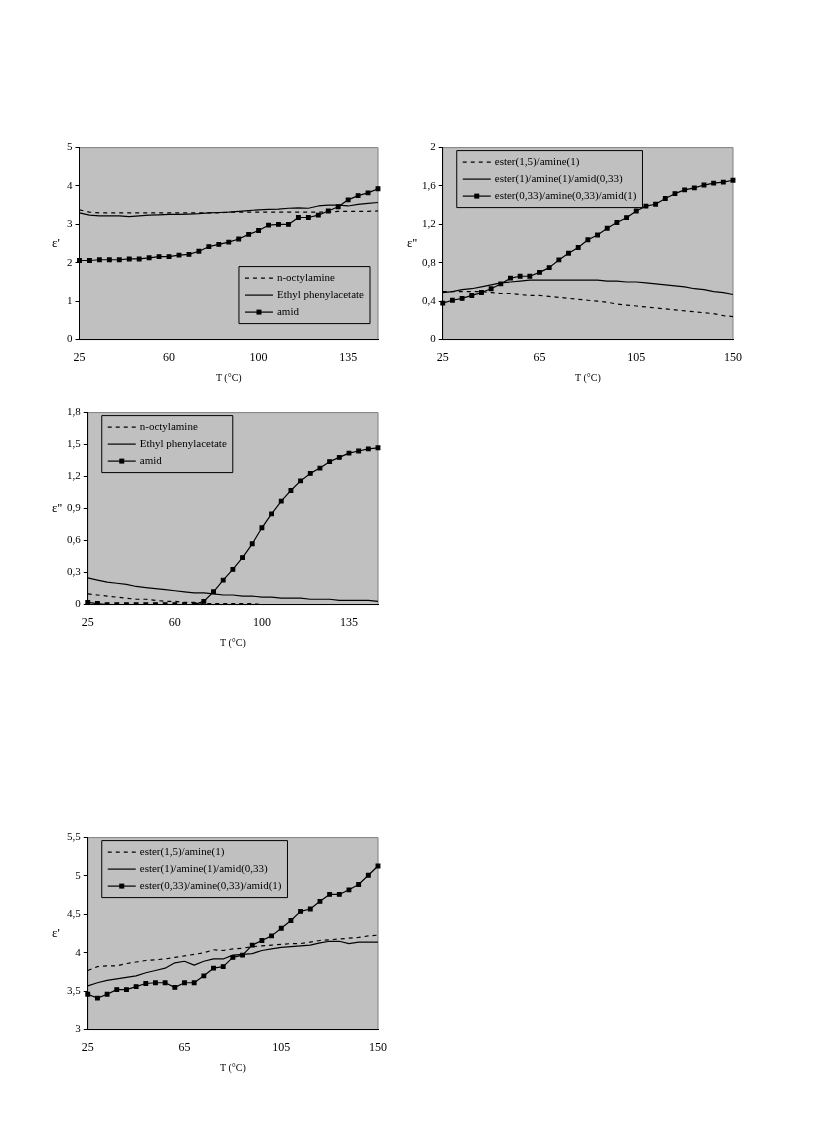 This screenshot has height=1123, width=816. Describe the element at coordinates (70, 338) in the screenshot. I see `y-tick-label: 0` at that location.